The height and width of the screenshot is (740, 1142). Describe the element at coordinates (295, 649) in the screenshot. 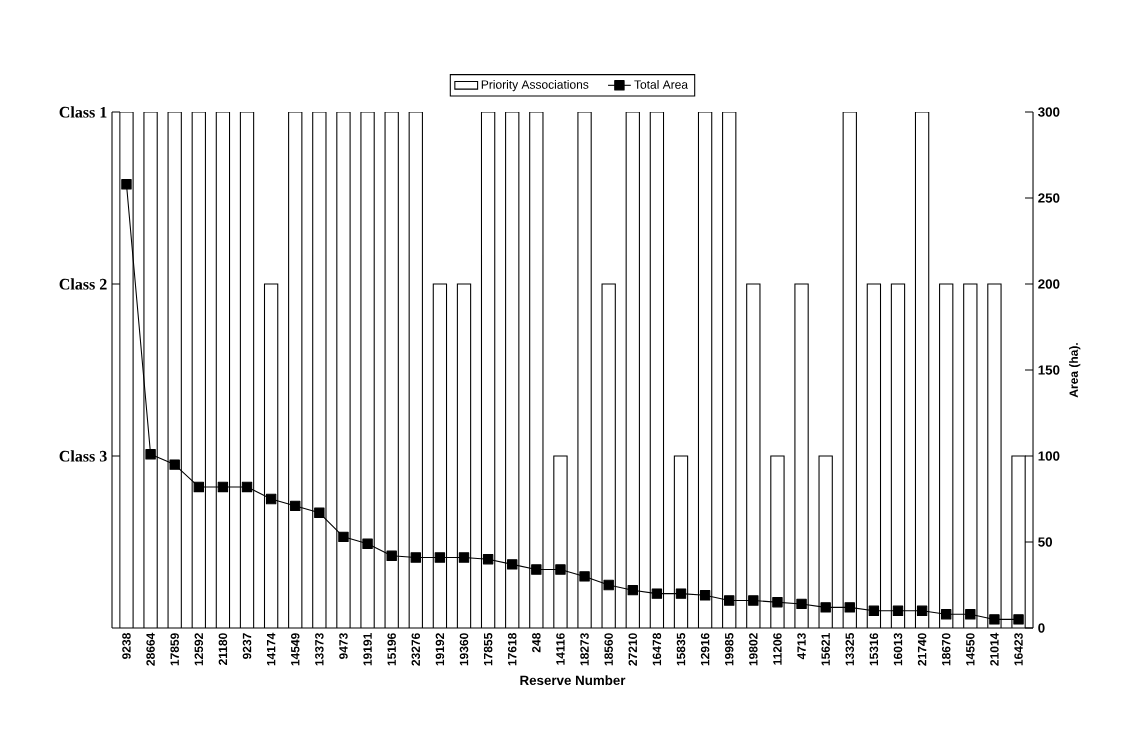

I see `x-tick-label: 14549` at that location.